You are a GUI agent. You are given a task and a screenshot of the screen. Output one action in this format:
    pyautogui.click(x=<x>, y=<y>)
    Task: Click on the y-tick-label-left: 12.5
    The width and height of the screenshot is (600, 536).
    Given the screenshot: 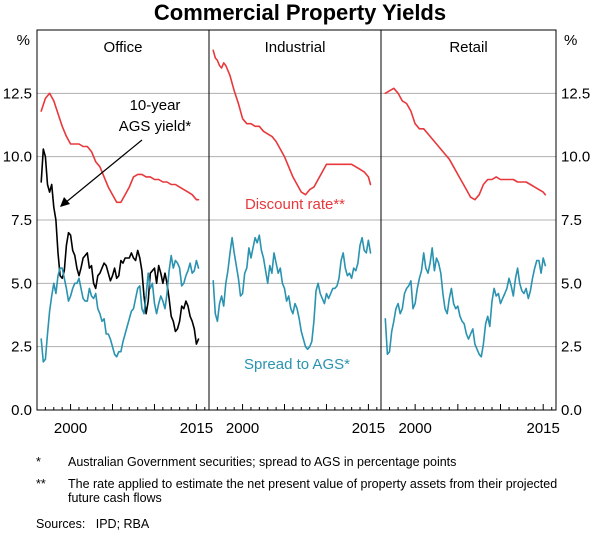 What is the action you would take?
    pyautogui.click(x=17, y=93)
    